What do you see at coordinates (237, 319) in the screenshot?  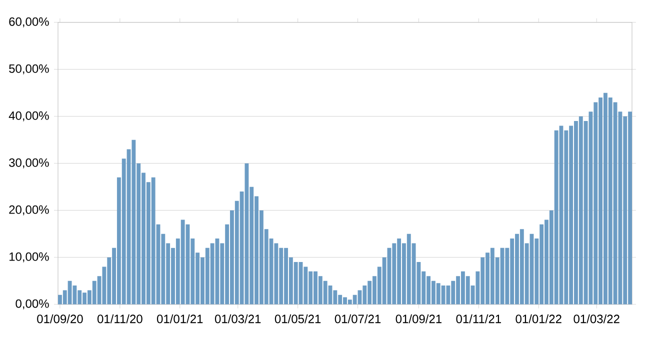 I see `x-tick-label: 01/03/21` at bounding box center [237, 319].